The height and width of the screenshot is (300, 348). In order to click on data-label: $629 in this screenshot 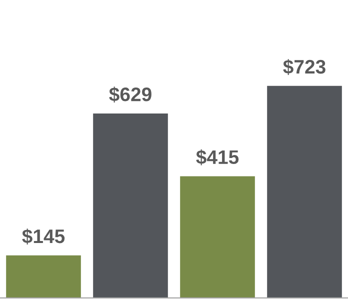, I will do `click(130, 94)`.